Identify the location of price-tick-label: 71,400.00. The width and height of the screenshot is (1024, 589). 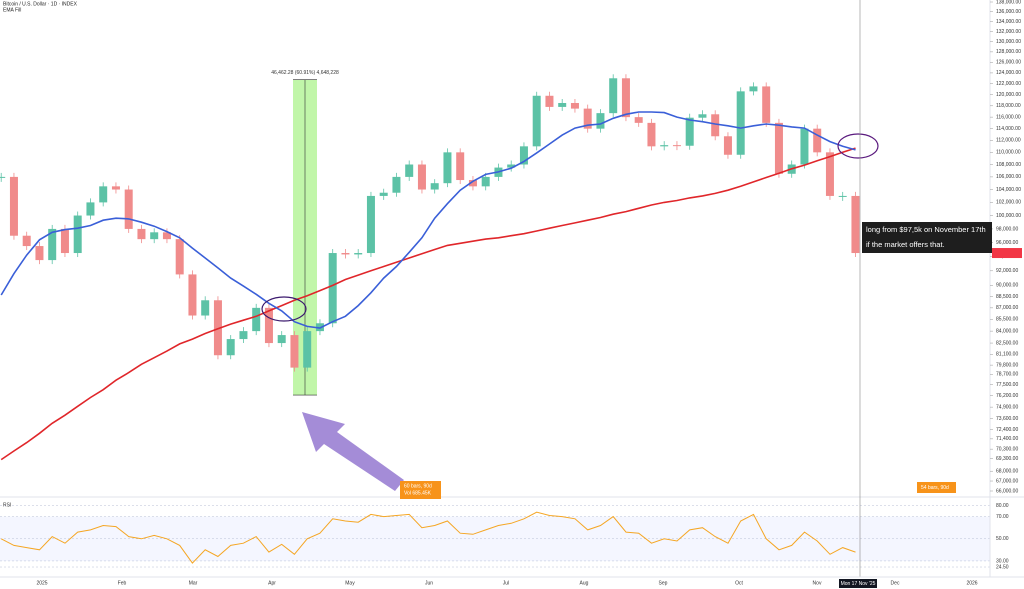
(1007, 439).